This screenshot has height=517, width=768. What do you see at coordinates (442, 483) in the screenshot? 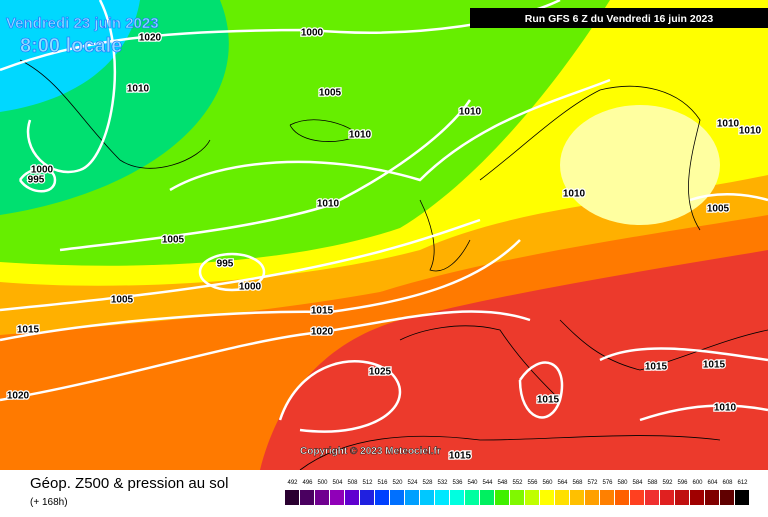
I see `colorbar-label: 532` at bounding box center [442, 483].